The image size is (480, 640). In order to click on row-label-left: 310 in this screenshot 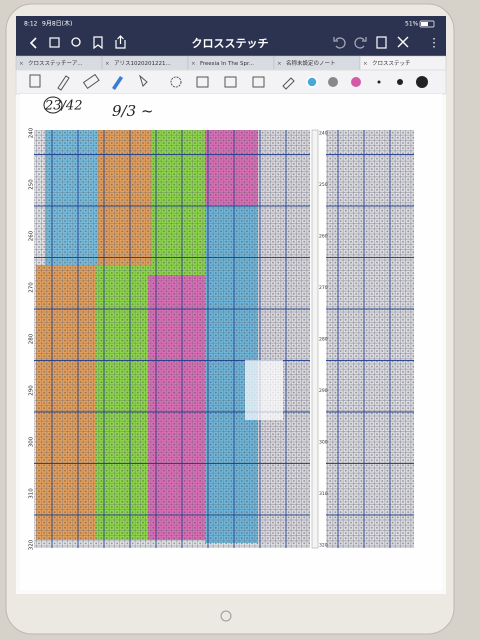, I will do `click(32, 493)`.